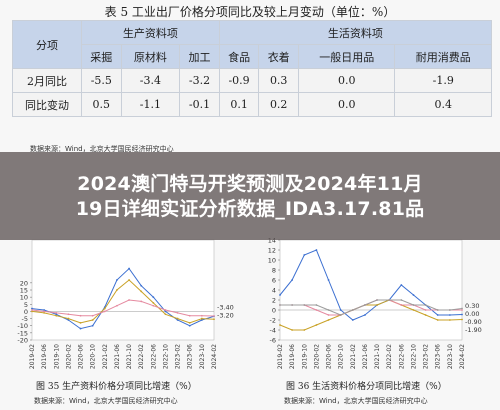  I want to click on y-tick-label: 2, so click(274, 301).